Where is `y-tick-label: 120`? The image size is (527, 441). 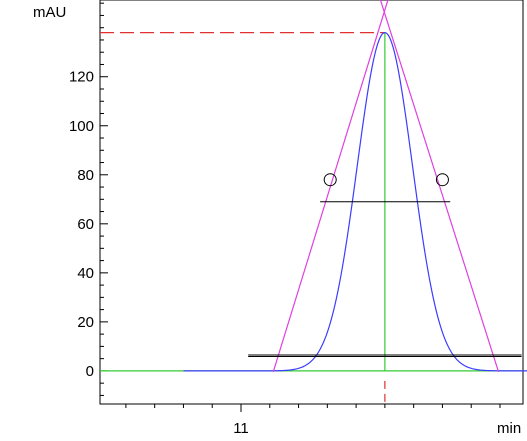
y-tick-label: 120 is located at coordinates (81, 77).